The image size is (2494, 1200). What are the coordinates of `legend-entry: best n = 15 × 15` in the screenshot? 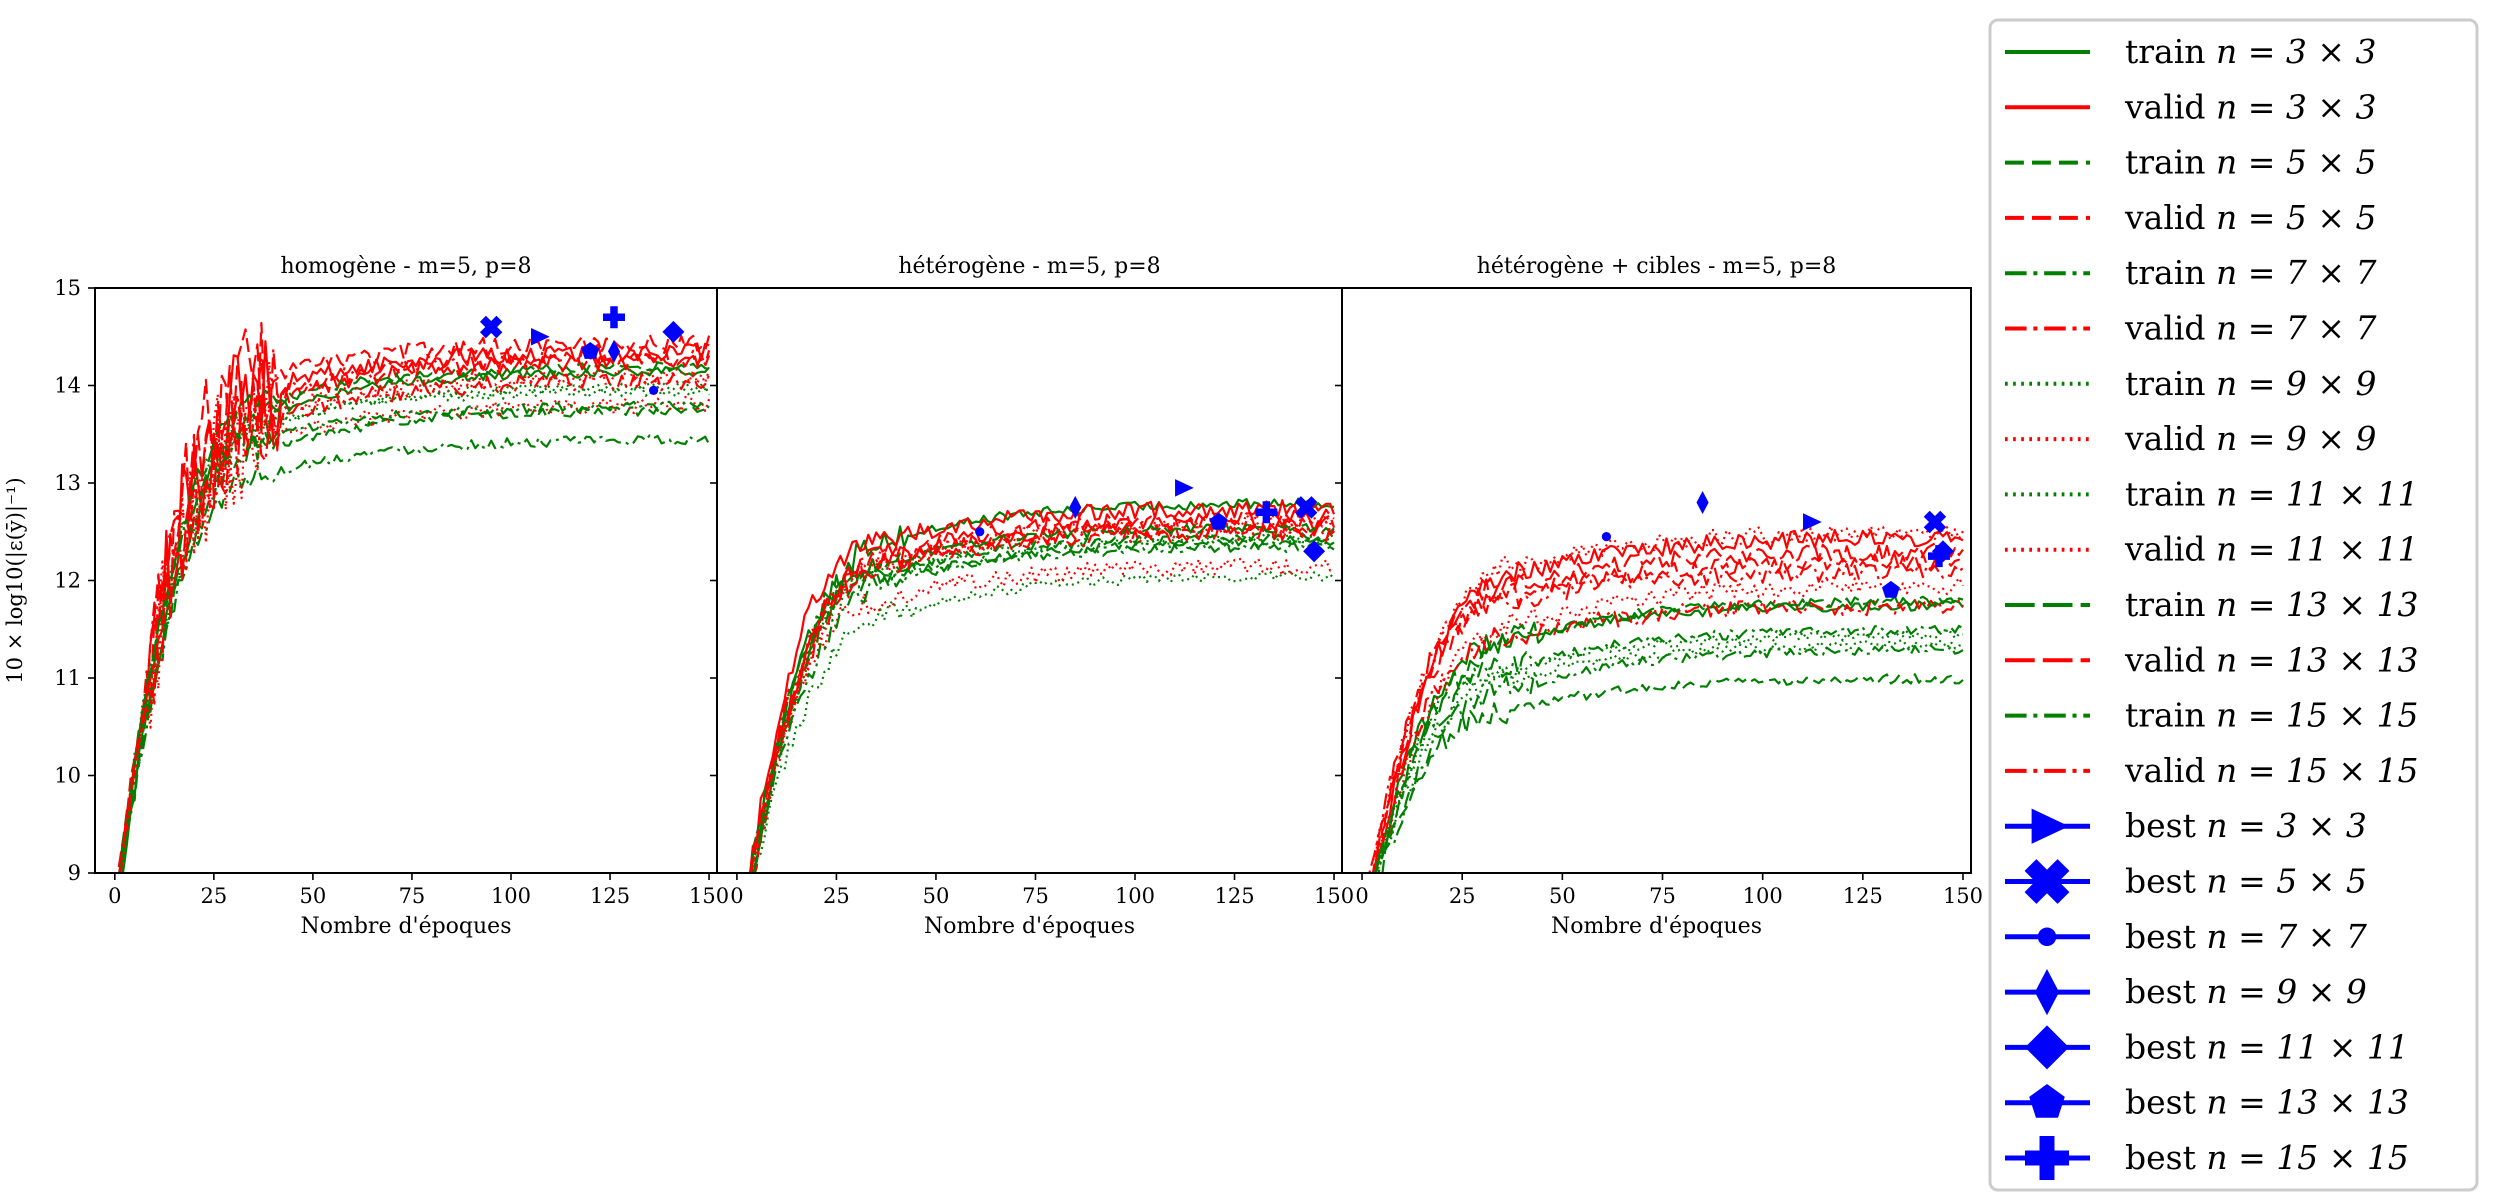 It's located at (2207, 1158).